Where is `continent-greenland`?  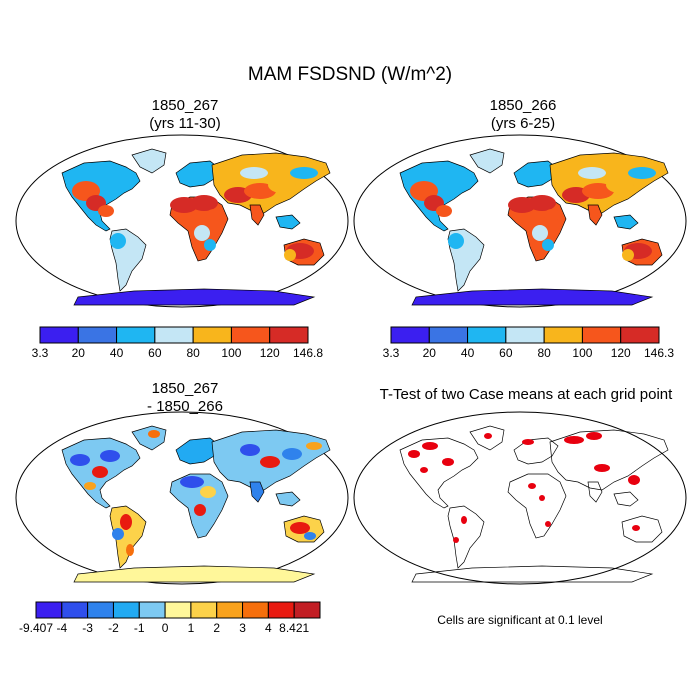
continent-greenland is located at coordinates (487, 438).